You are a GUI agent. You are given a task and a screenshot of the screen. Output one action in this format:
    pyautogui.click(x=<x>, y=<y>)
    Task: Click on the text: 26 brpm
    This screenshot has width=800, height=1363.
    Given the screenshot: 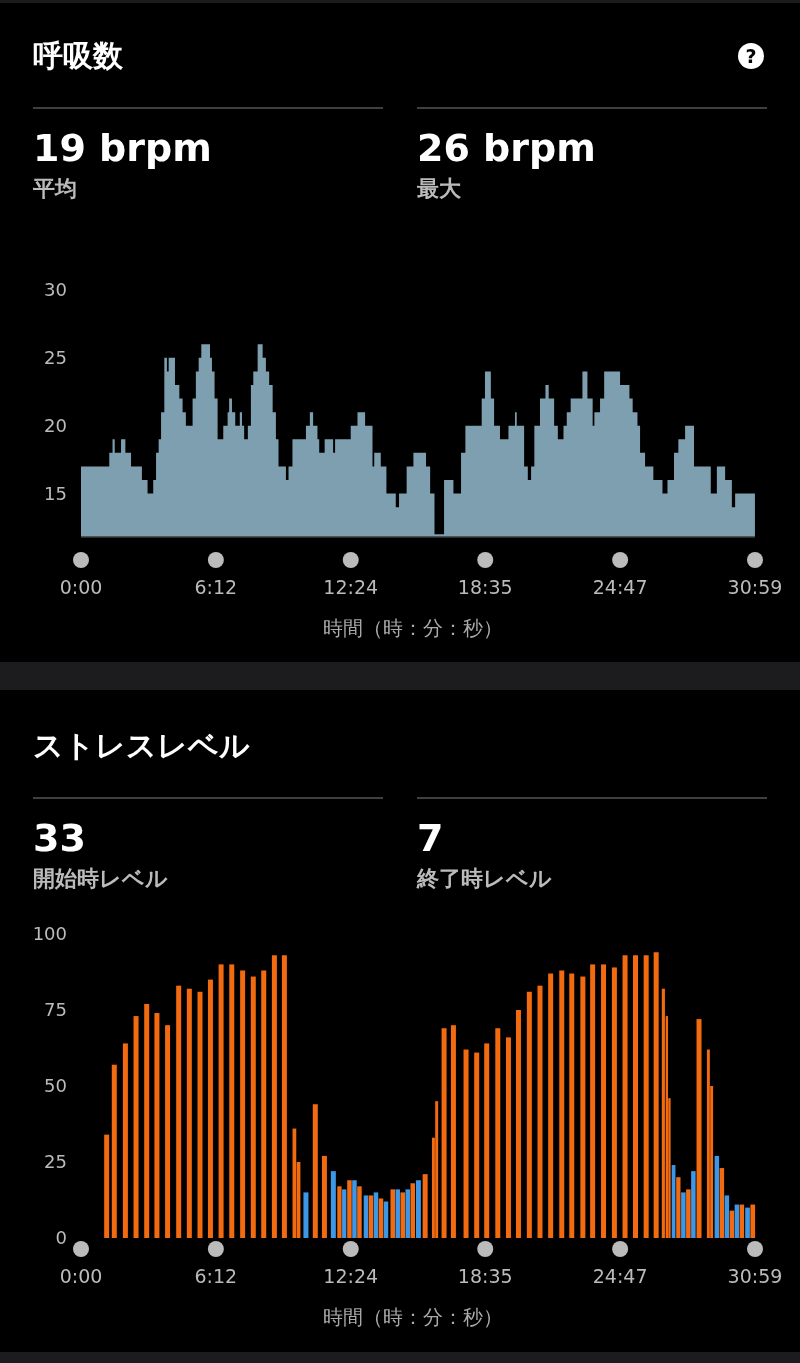 What is the action you would take?
    pyautogui.click(x=506, y=148)
    